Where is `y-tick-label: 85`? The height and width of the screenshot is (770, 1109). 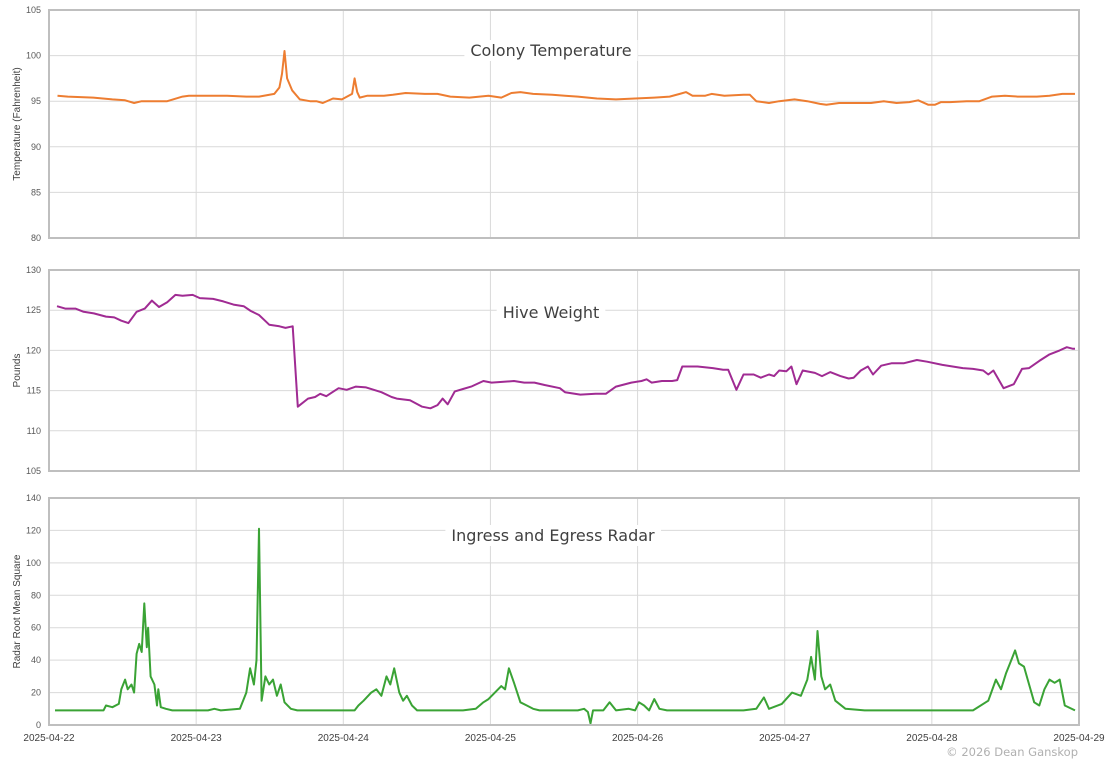
y-tick-label: 85 is located at coordinates (36, 192).